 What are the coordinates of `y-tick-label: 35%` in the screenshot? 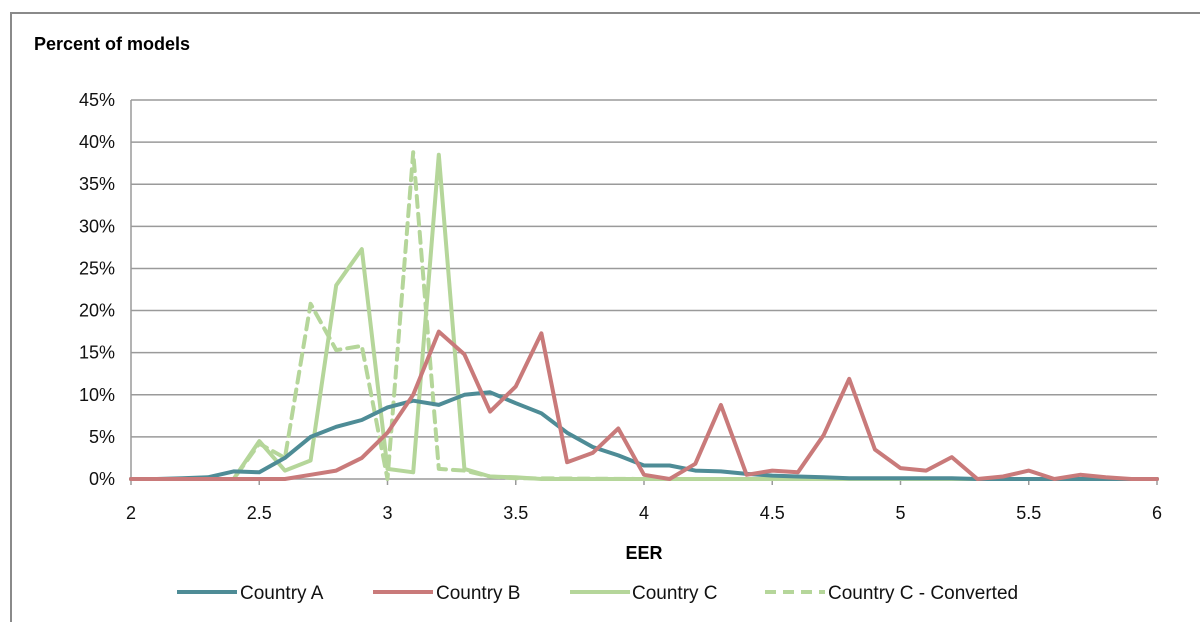 It's located at (97, 184).